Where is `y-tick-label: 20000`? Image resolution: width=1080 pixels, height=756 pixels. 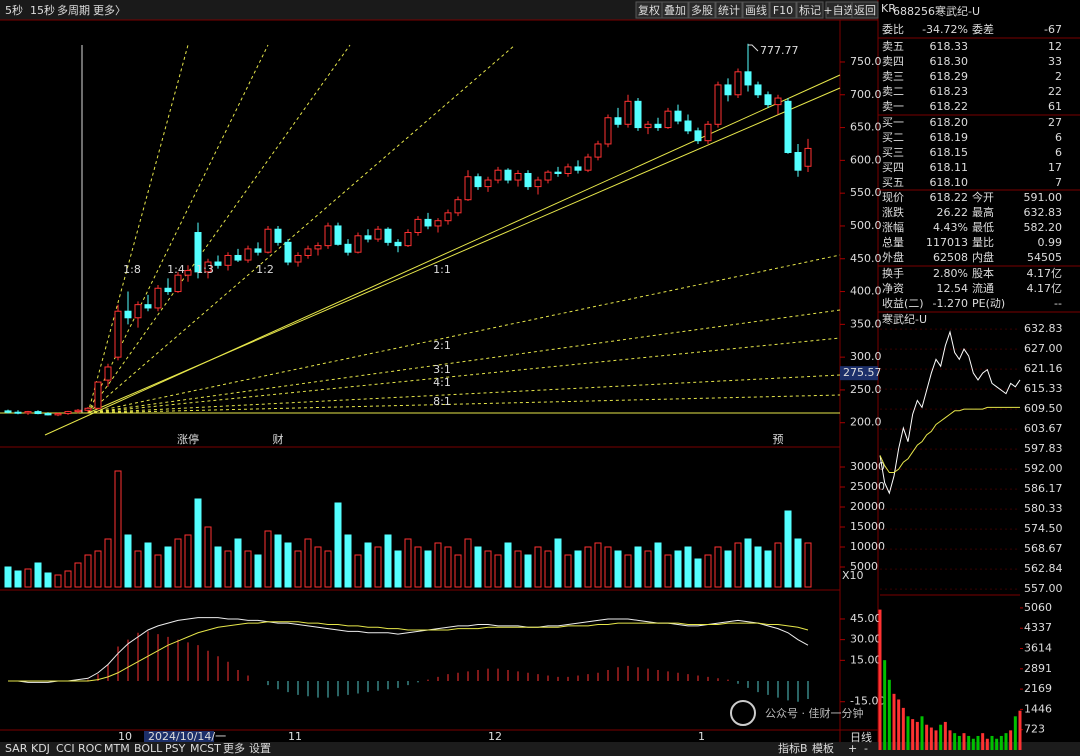
y-tick-label: 20000 is located at coordinates (867, 506).